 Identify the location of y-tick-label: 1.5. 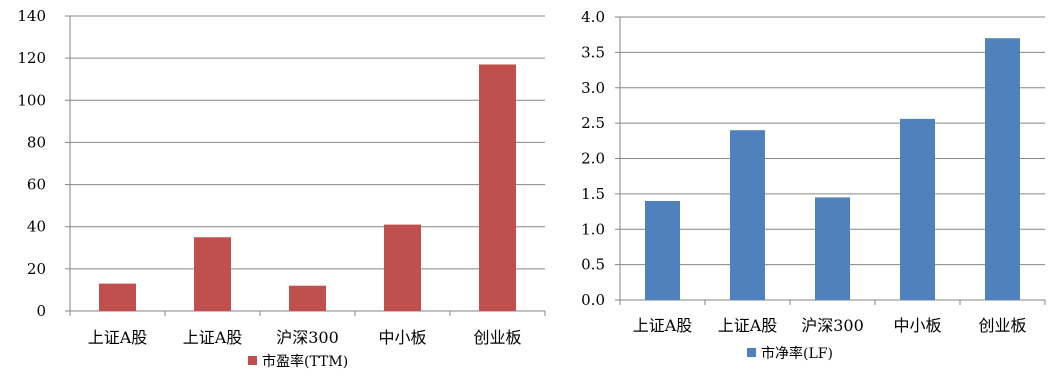
(593, 194).